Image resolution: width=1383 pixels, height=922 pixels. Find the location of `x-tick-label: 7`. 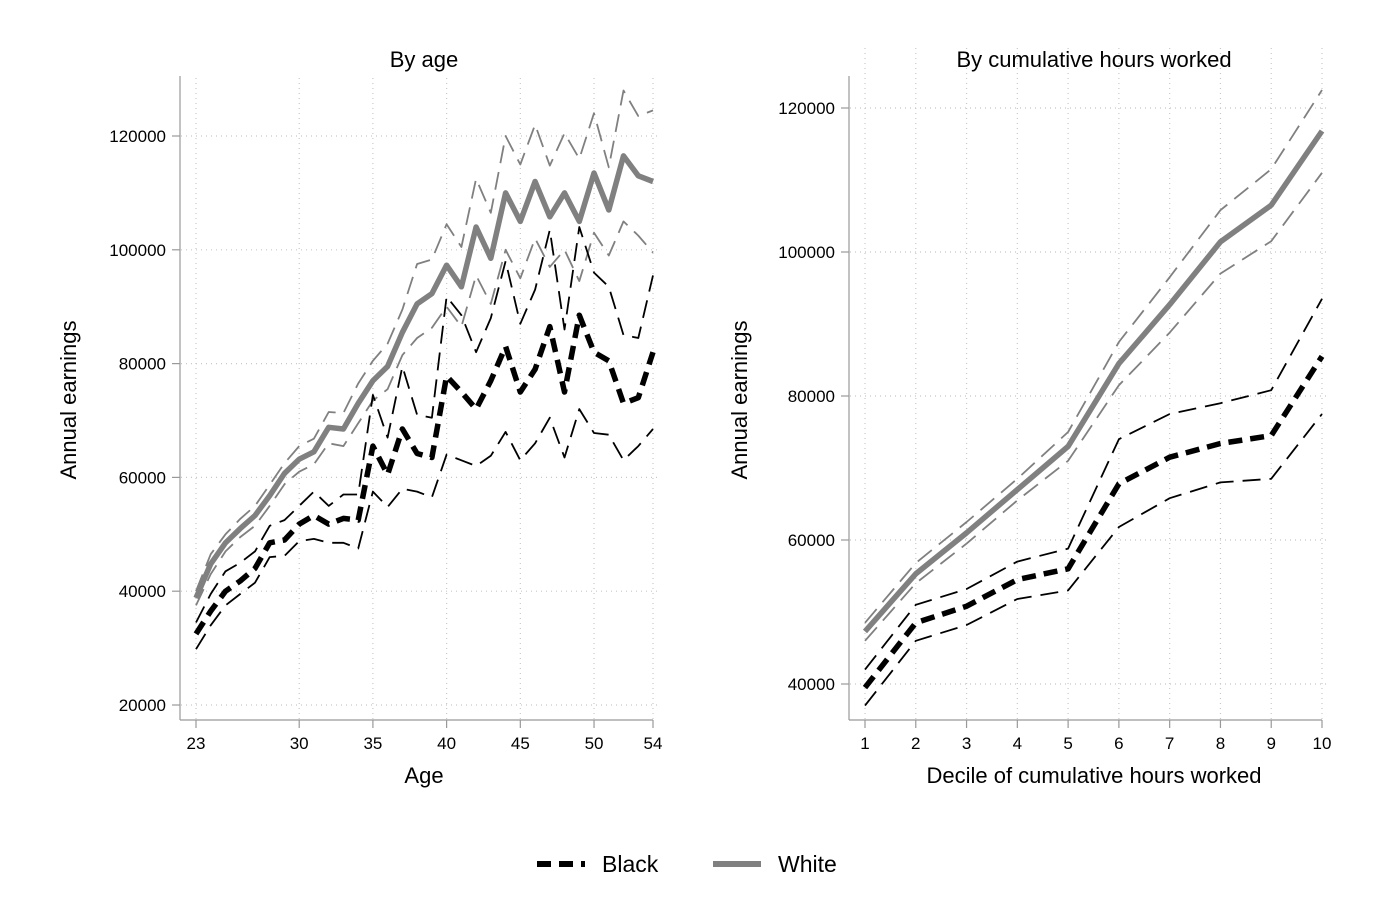

x-tick-label: 7 is located at coordinates (1169, 743).